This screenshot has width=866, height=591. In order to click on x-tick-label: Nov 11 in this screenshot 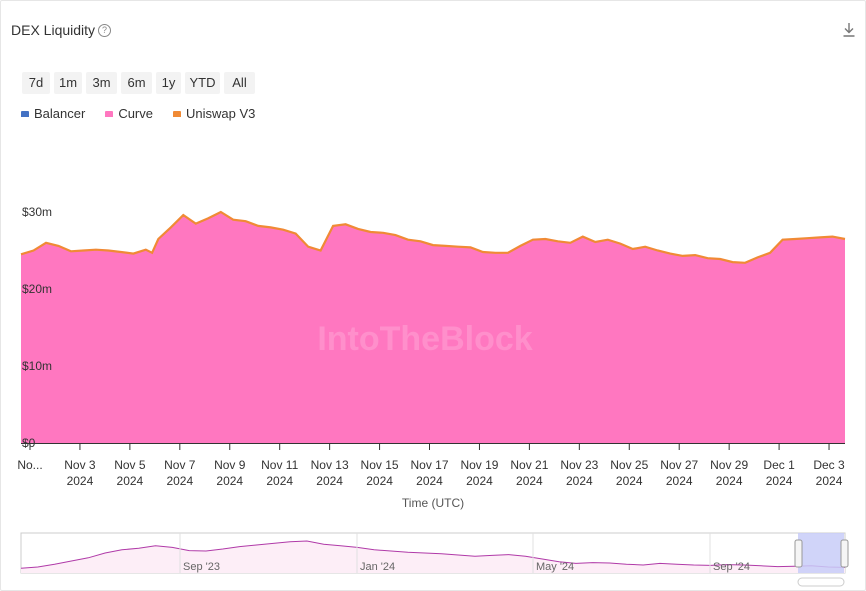, I will do `click(279, 465)`.